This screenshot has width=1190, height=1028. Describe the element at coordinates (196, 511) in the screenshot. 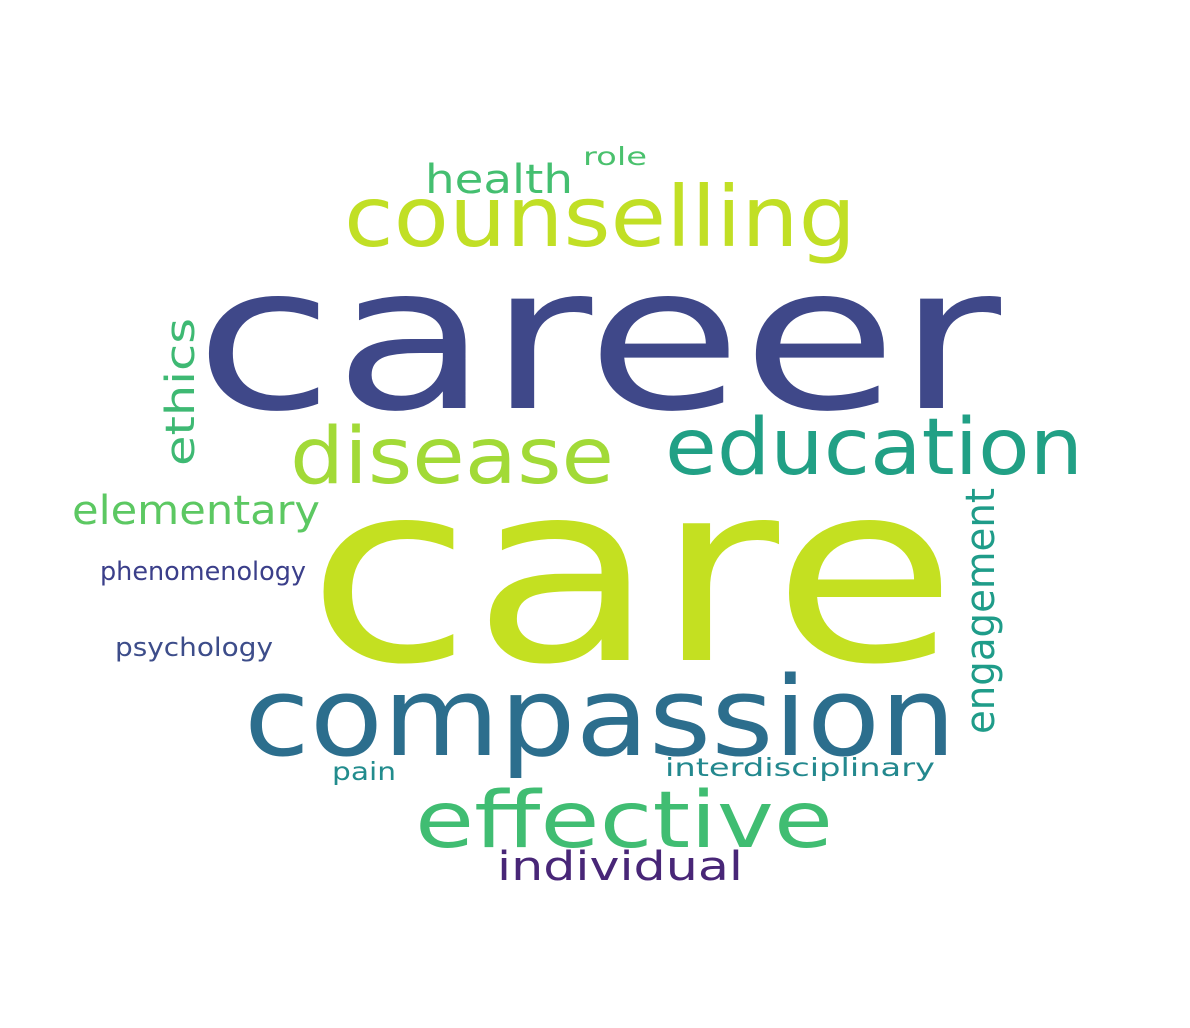

I see `word-elementary: elementary` at that location.